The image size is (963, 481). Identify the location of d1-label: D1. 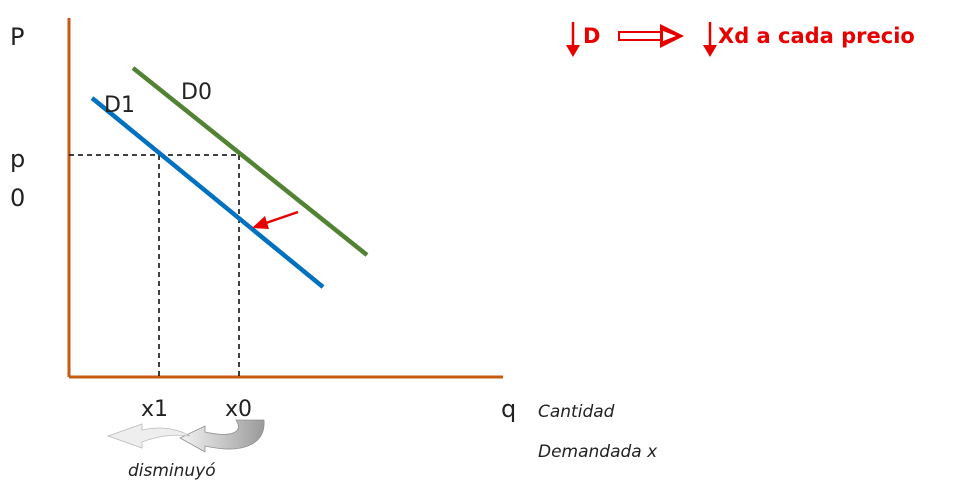
(119, 105).